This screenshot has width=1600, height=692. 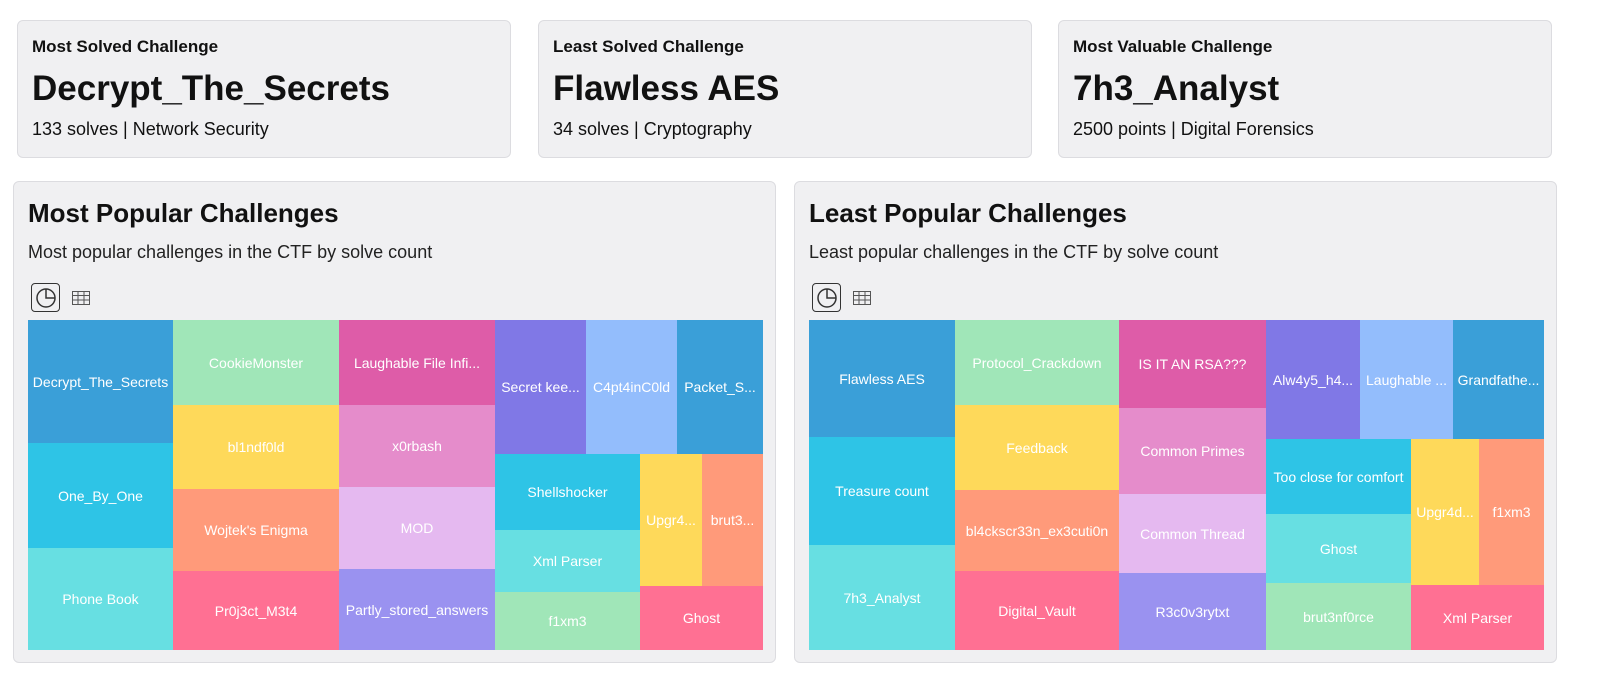 I want to click on treemap-tile: Phone Book, so click(x=100, y=599).